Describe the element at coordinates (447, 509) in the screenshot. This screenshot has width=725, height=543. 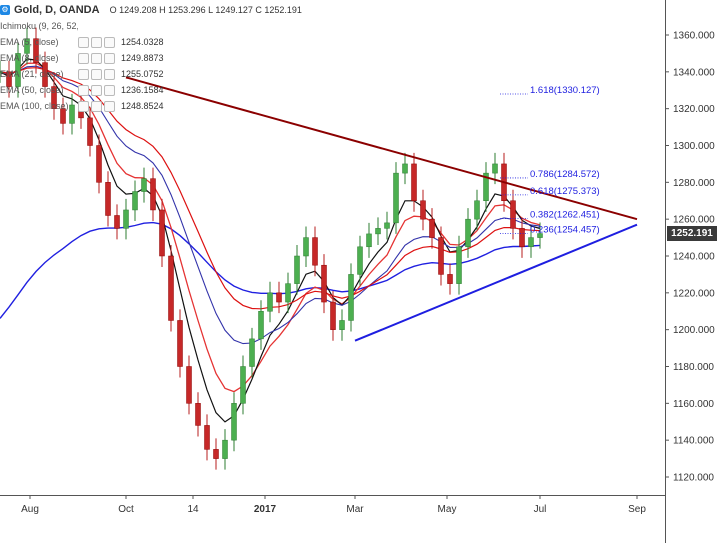
I see `x-tick-label: May` at that location.